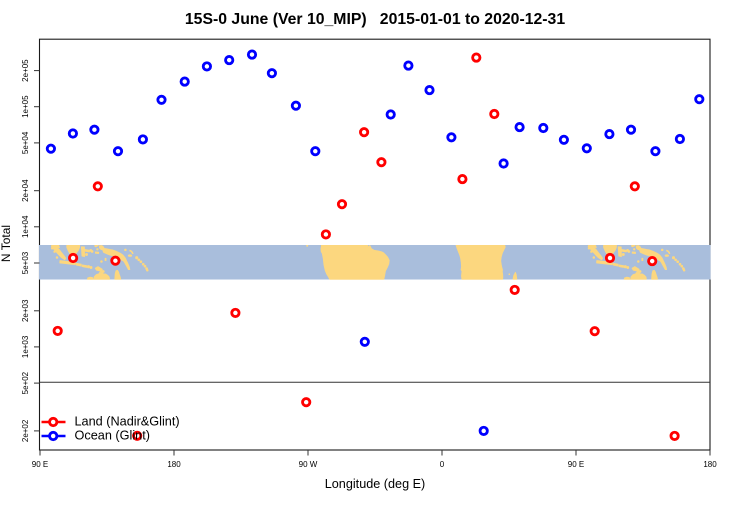  Describe the element at coordinates (375, 484) in the screenshot. I see `svg-text: Longitude (deg E)` at that location.